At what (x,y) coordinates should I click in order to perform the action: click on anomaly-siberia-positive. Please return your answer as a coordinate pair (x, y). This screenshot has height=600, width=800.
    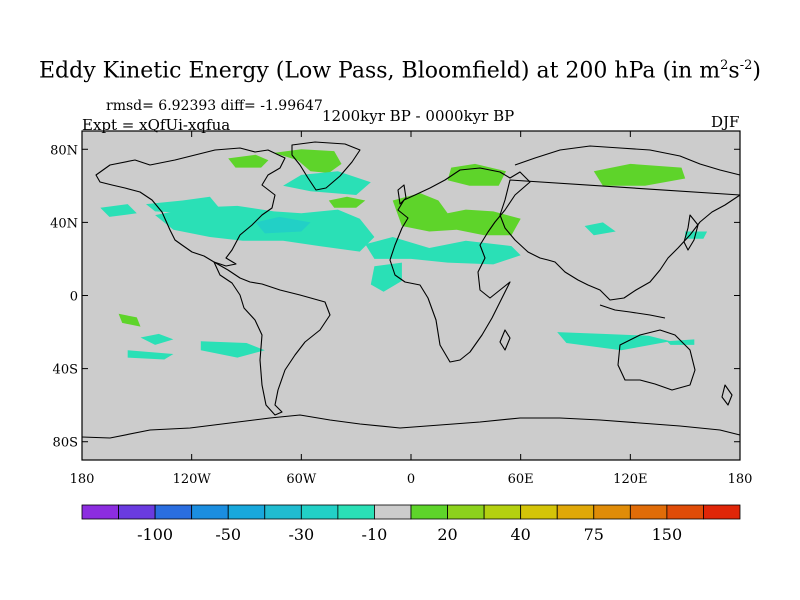
    Looking at the image, I should click on (639, 174).